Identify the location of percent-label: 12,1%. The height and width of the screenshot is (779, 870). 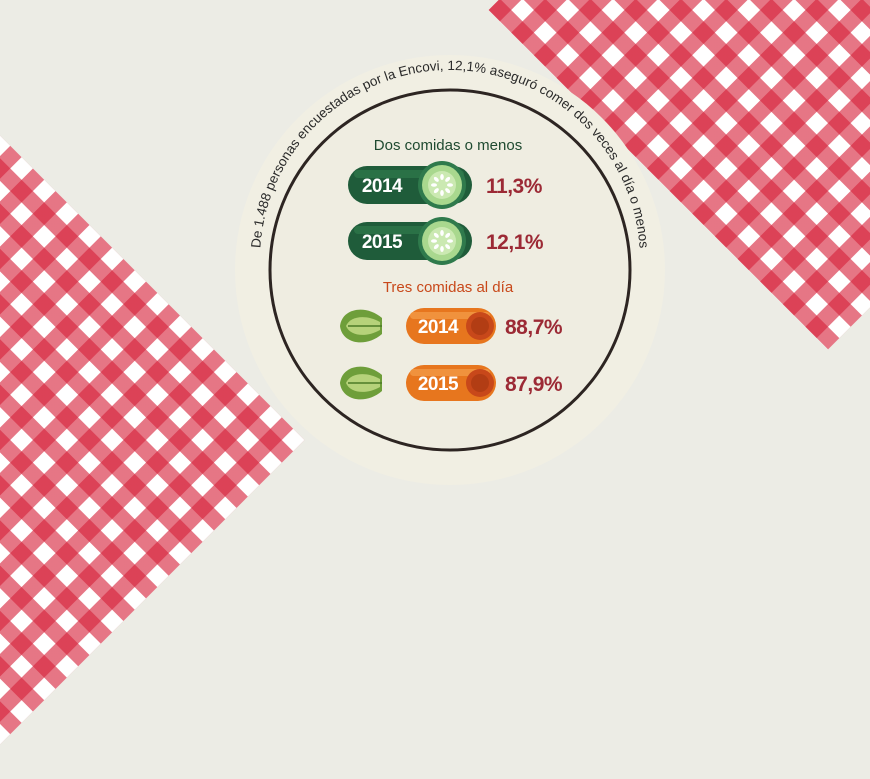
(515, 242).